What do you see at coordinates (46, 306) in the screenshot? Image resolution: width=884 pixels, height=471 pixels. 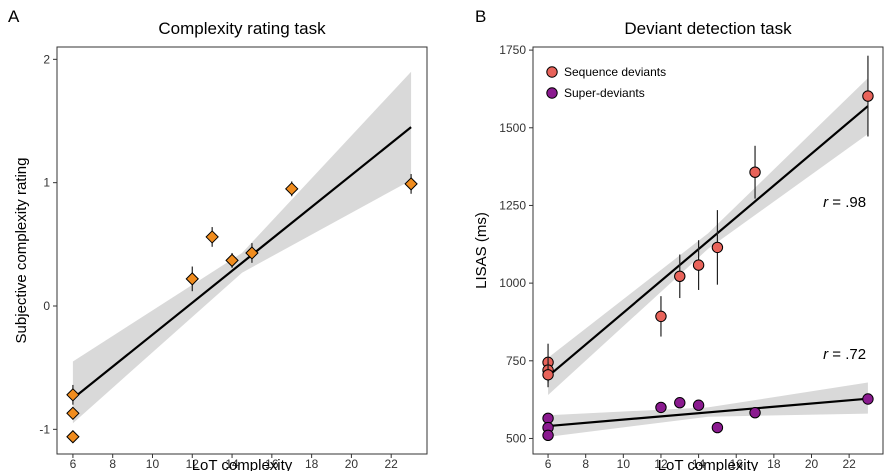 I see `y-tick-label: 0` at bounding box center [46, 306].